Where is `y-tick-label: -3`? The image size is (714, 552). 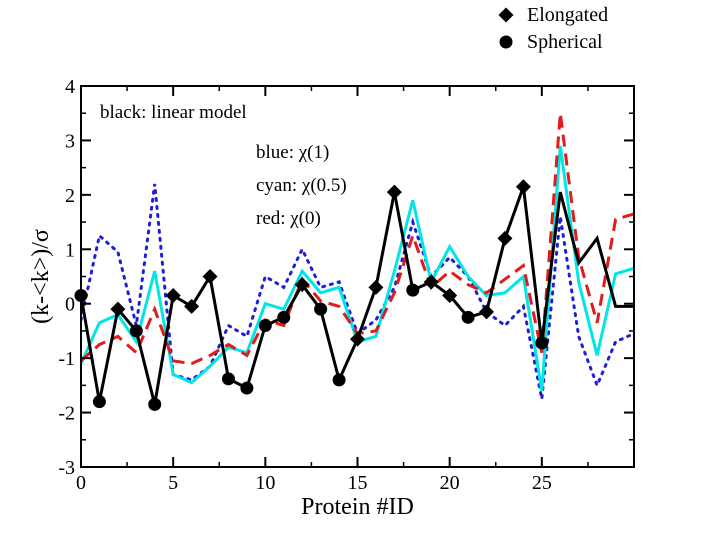 y-tick-label: -3 is located at coordinates (66, 468).